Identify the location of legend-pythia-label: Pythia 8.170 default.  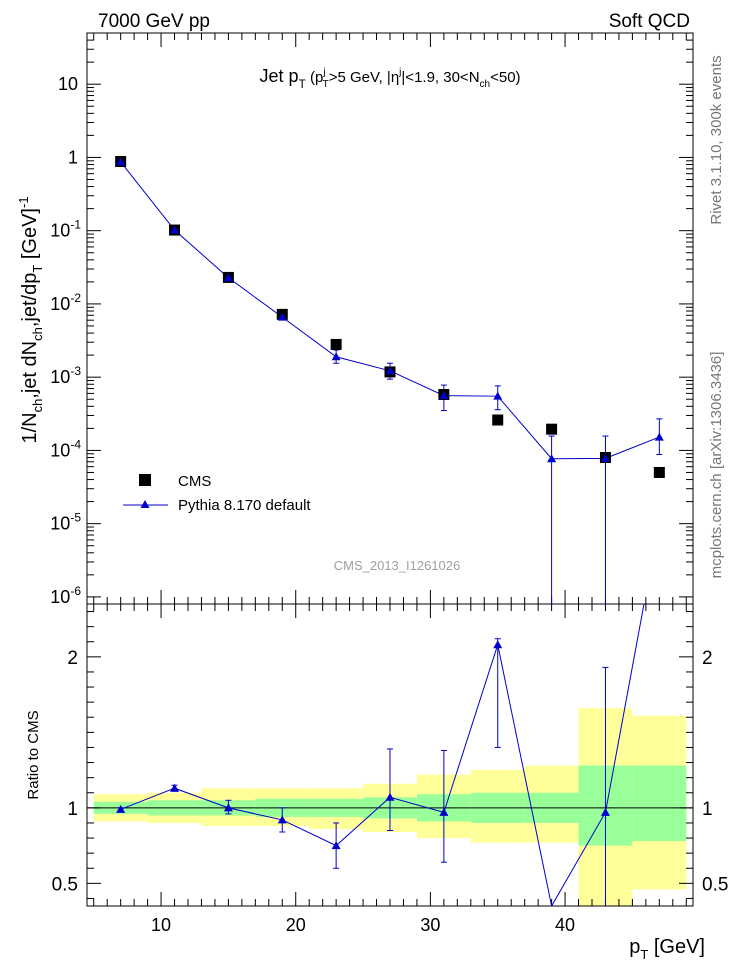
(244, 505).